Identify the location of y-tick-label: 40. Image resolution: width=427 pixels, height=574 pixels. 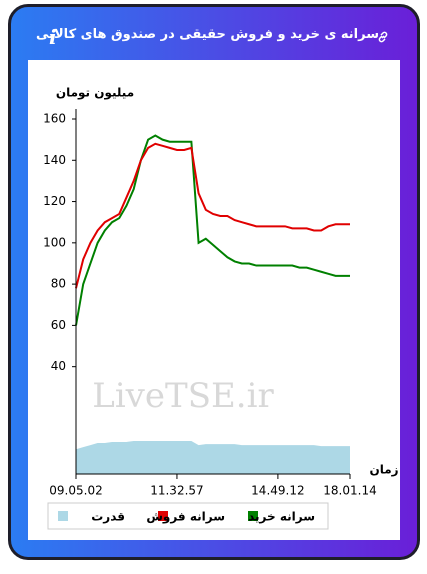
(58, 366).